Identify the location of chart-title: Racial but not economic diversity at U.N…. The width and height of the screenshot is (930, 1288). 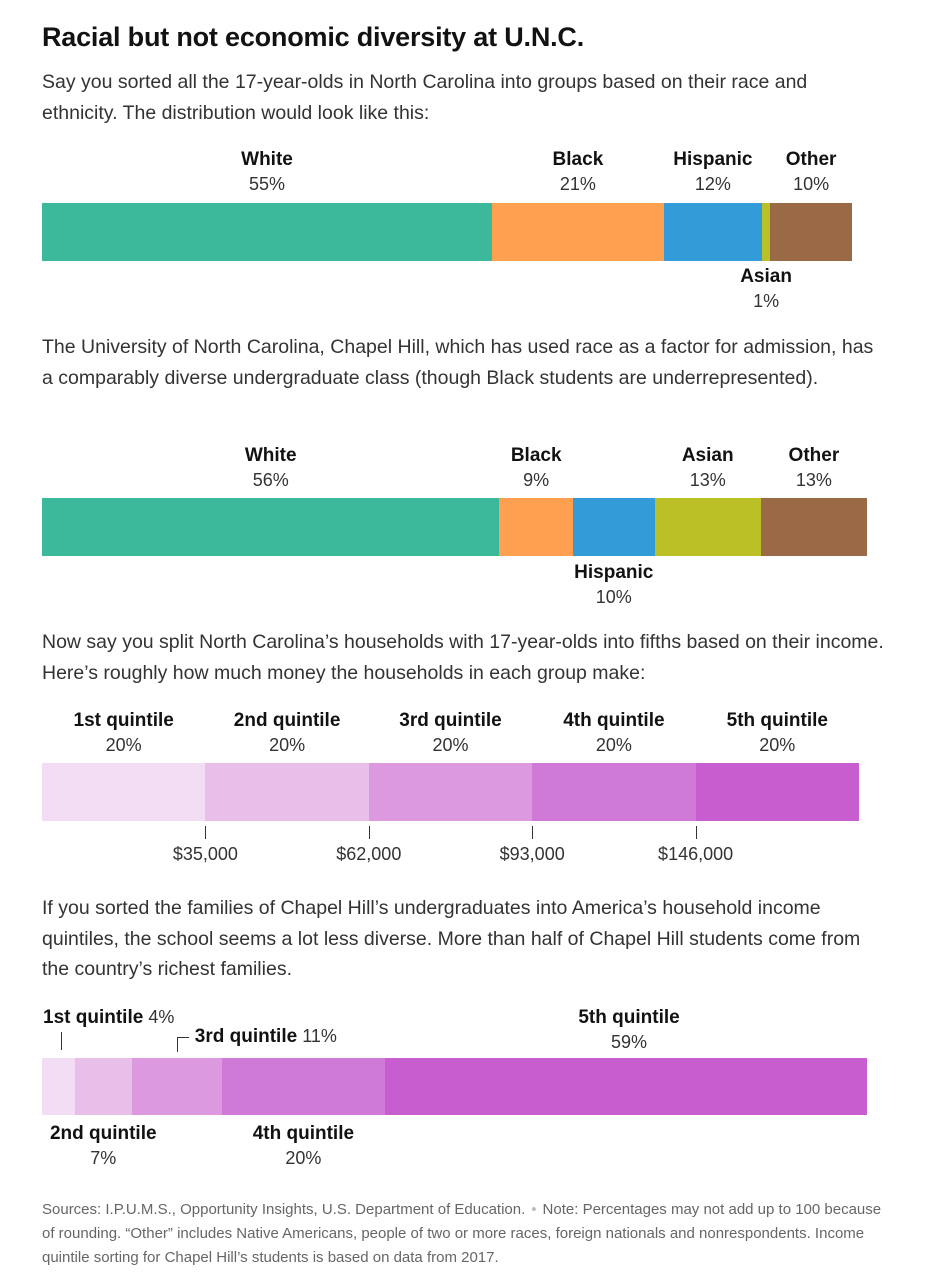
(313, 37).